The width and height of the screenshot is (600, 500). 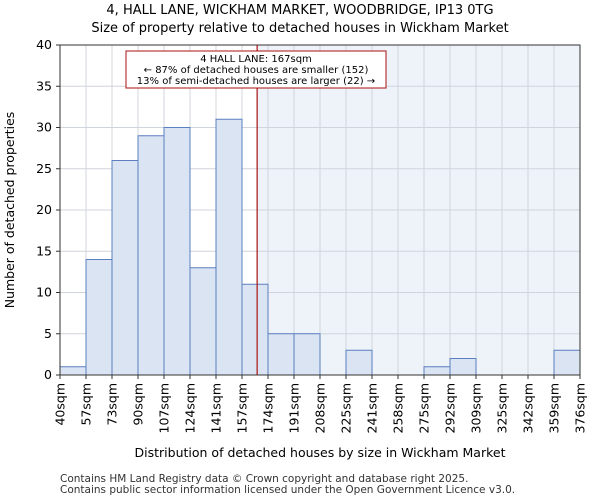 What do you see at coordinates (44, 127) in the screenshot?
I see `y-tick-label: 30` at bounding box center [44, 127].